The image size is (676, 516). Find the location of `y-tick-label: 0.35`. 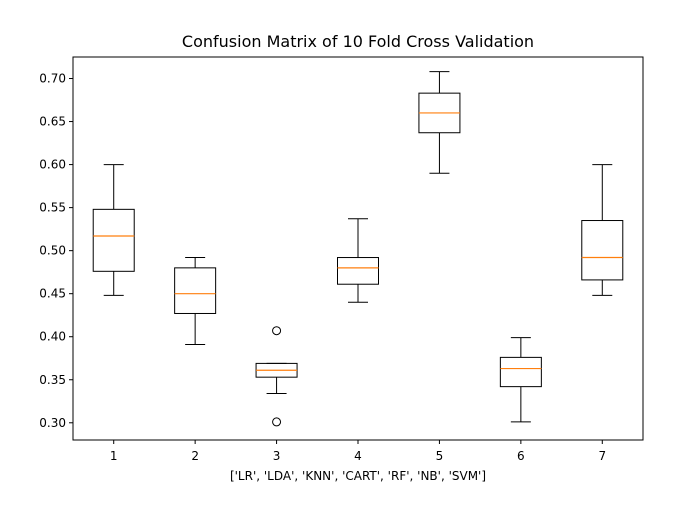

y-tick-label: 0.35 is located at coordinates (52, 380).